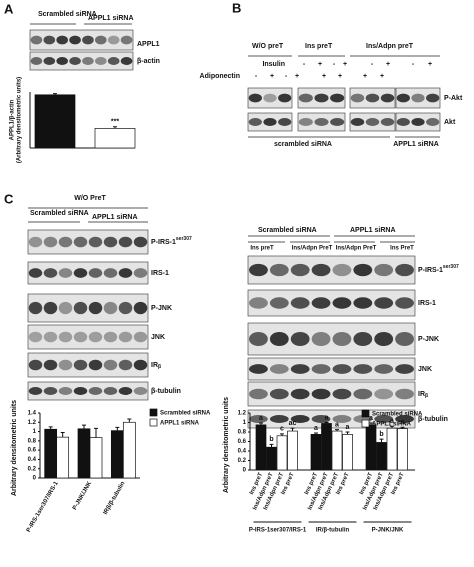 The width and height of the screenshot is (474, 567). I want to click on bar-label: b, so click(271, 439).